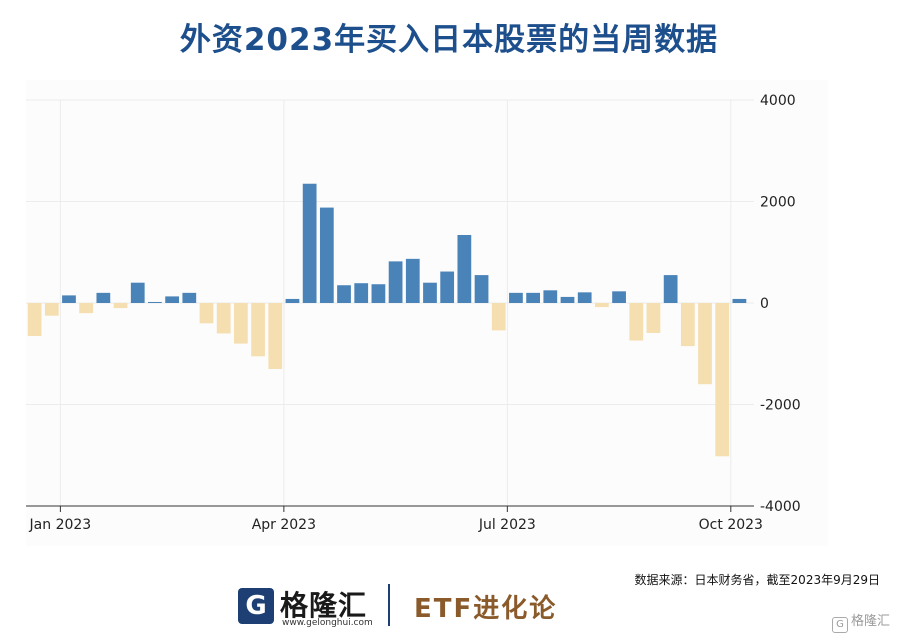  I want to click on chart-title: 外资2023年买入日本股票的当周数据, so click(449, 40).